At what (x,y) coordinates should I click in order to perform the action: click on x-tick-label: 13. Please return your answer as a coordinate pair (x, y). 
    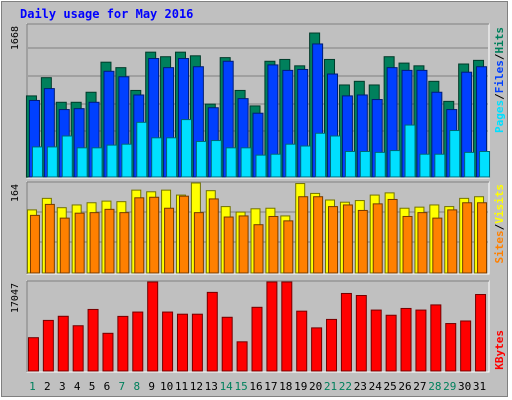
    Looking at the image, I should click on (211, 386).